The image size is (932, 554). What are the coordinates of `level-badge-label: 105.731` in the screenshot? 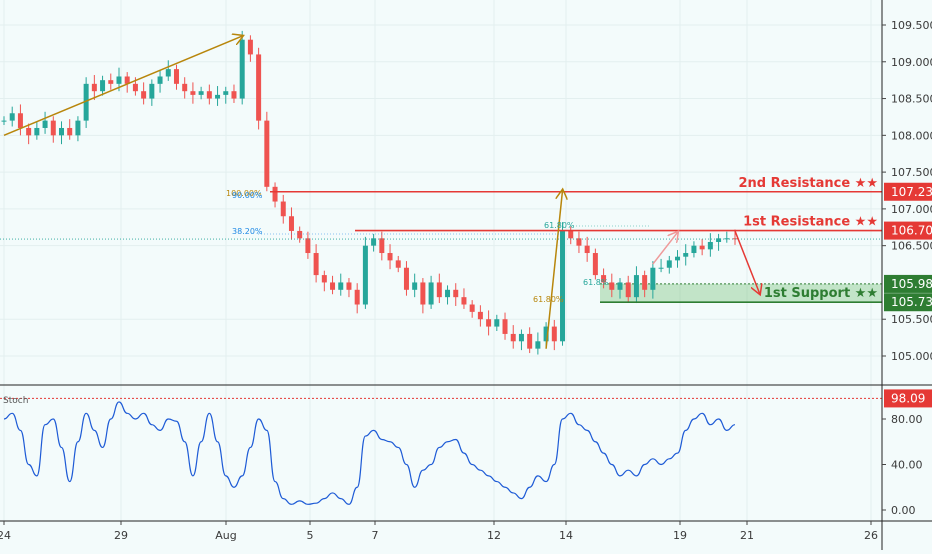 It's located at (911, 302).